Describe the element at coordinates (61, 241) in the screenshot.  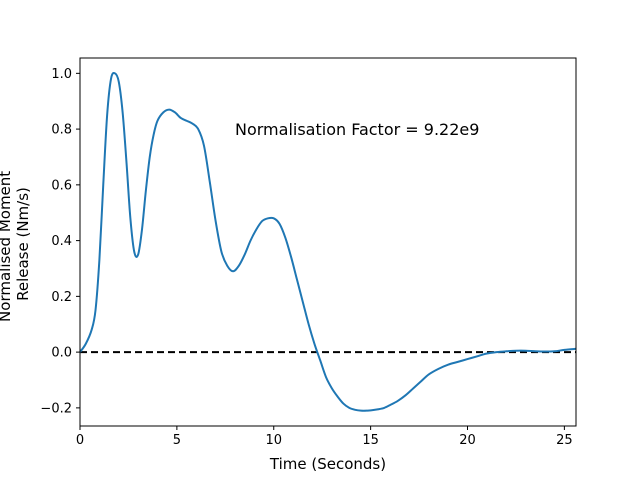
I see `y-tick-label: 0.4` at that location.